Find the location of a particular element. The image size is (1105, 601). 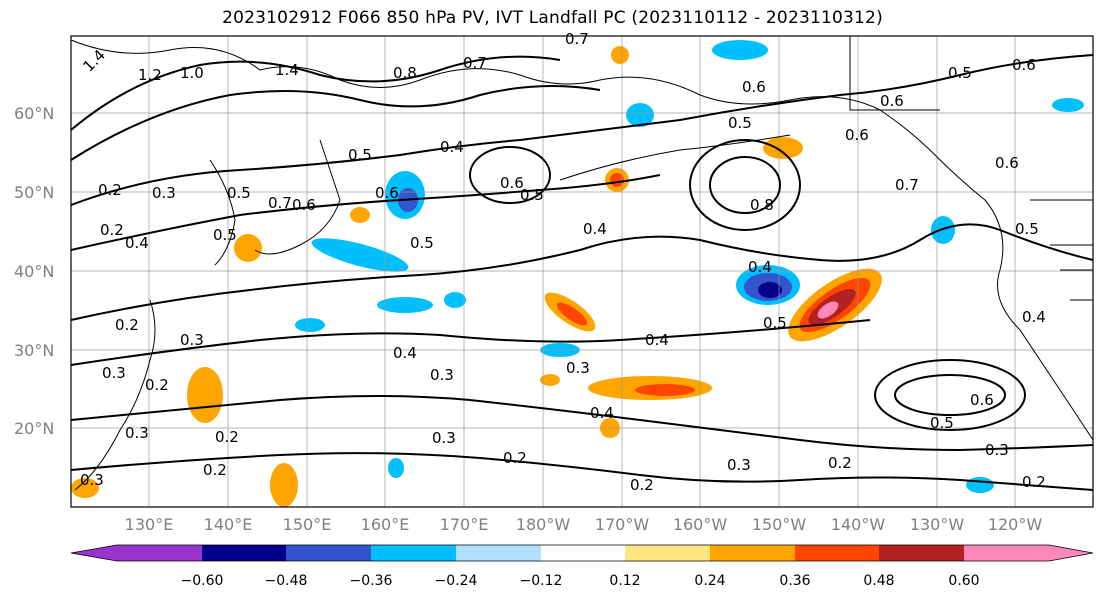

lon-label: 180°W is located at coordinates (543, 524).